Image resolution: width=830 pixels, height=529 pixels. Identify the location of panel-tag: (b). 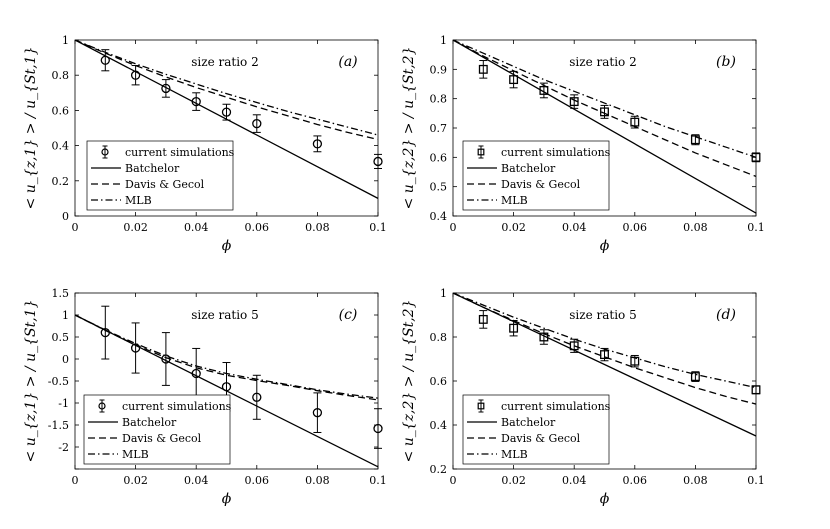
(726, 62).